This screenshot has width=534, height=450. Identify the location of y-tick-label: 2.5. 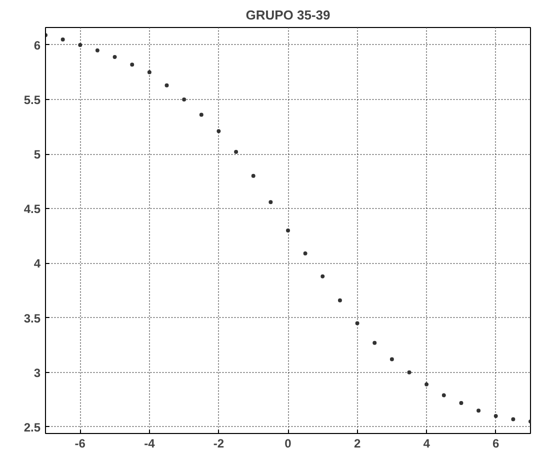
(32, 427).